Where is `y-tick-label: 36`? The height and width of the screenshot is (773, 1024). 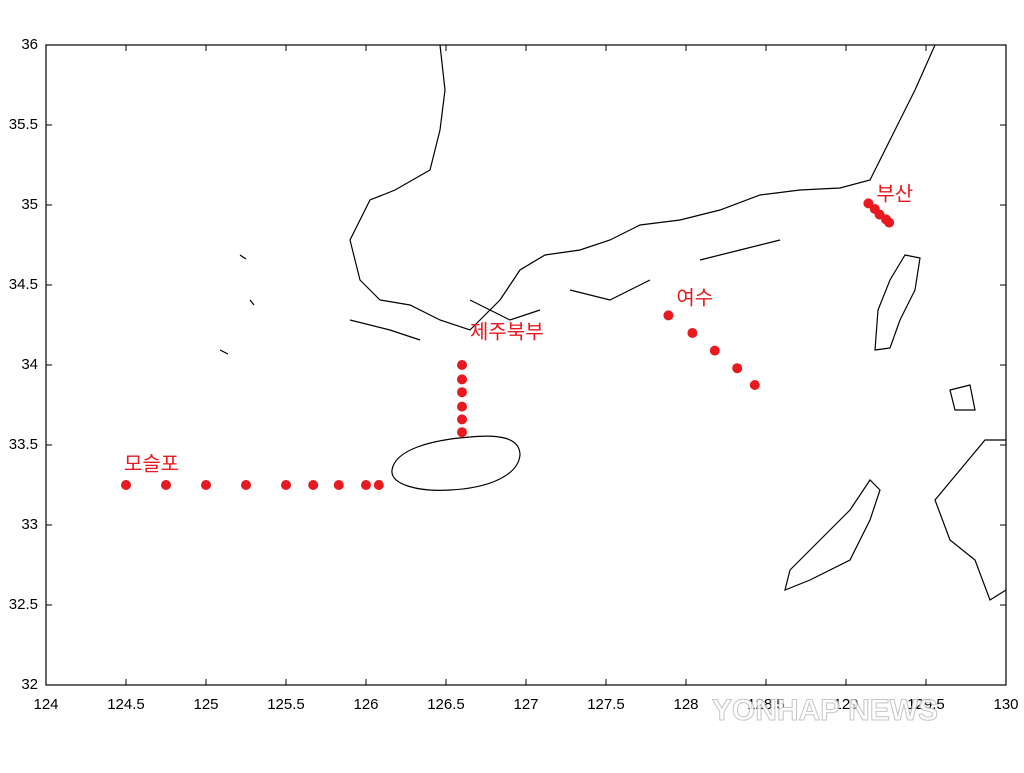 y-tick-label: 36 is located at coordinates (29, 44).